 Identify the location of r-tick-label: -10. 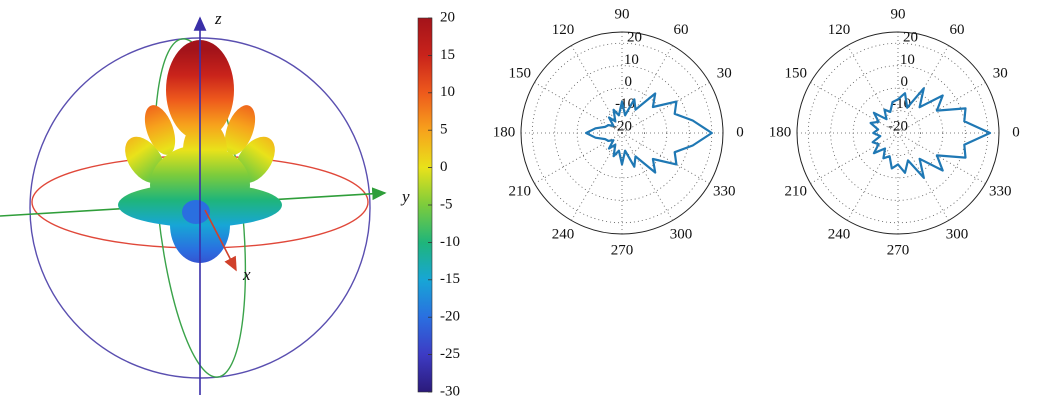
(901, 104).